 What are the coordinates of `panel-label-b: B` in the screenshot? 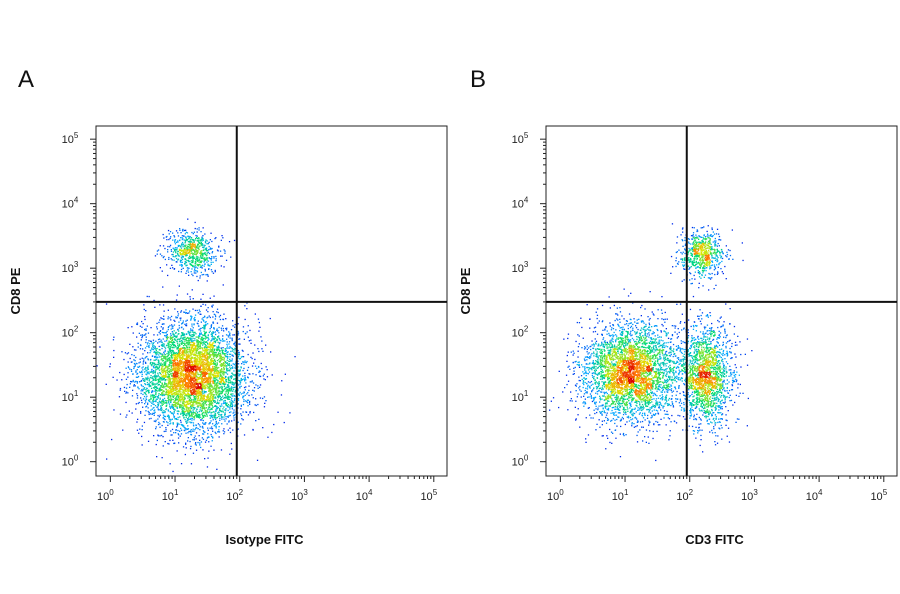 It's located at (478, 79).